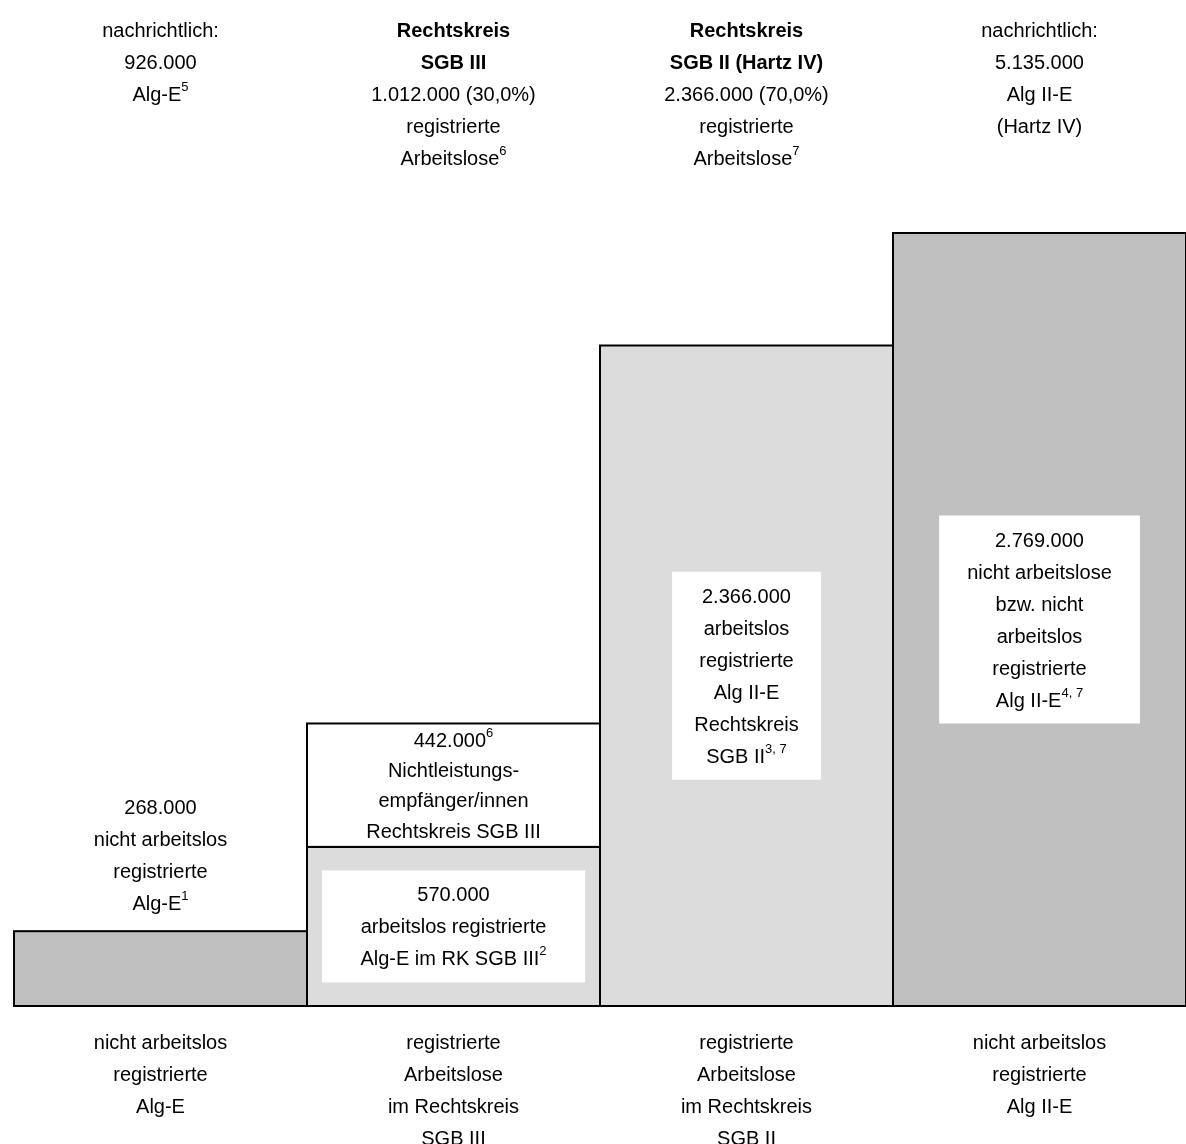  What do you see at coordinates (746, 126) in the screenshot?
I see `text: 2.366.000 (70,0%) registrierte Arbeitslose$^{7}$` at bounding box center [746, 126].